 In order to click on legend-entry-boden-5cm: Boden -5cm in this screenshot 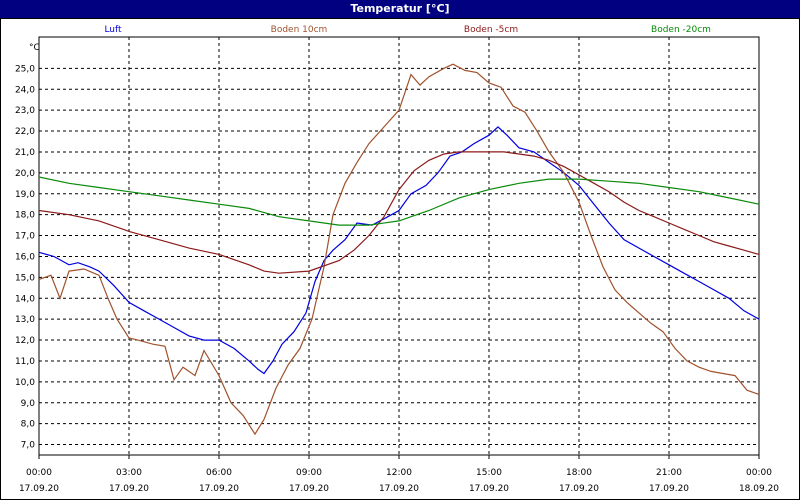, I will do `click(491, 30)`.